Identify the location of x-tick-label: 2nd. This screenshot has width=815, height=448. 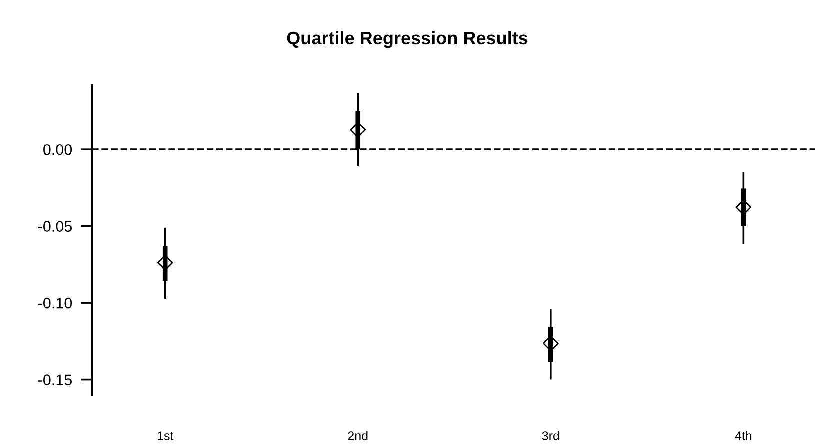
(358, 435).